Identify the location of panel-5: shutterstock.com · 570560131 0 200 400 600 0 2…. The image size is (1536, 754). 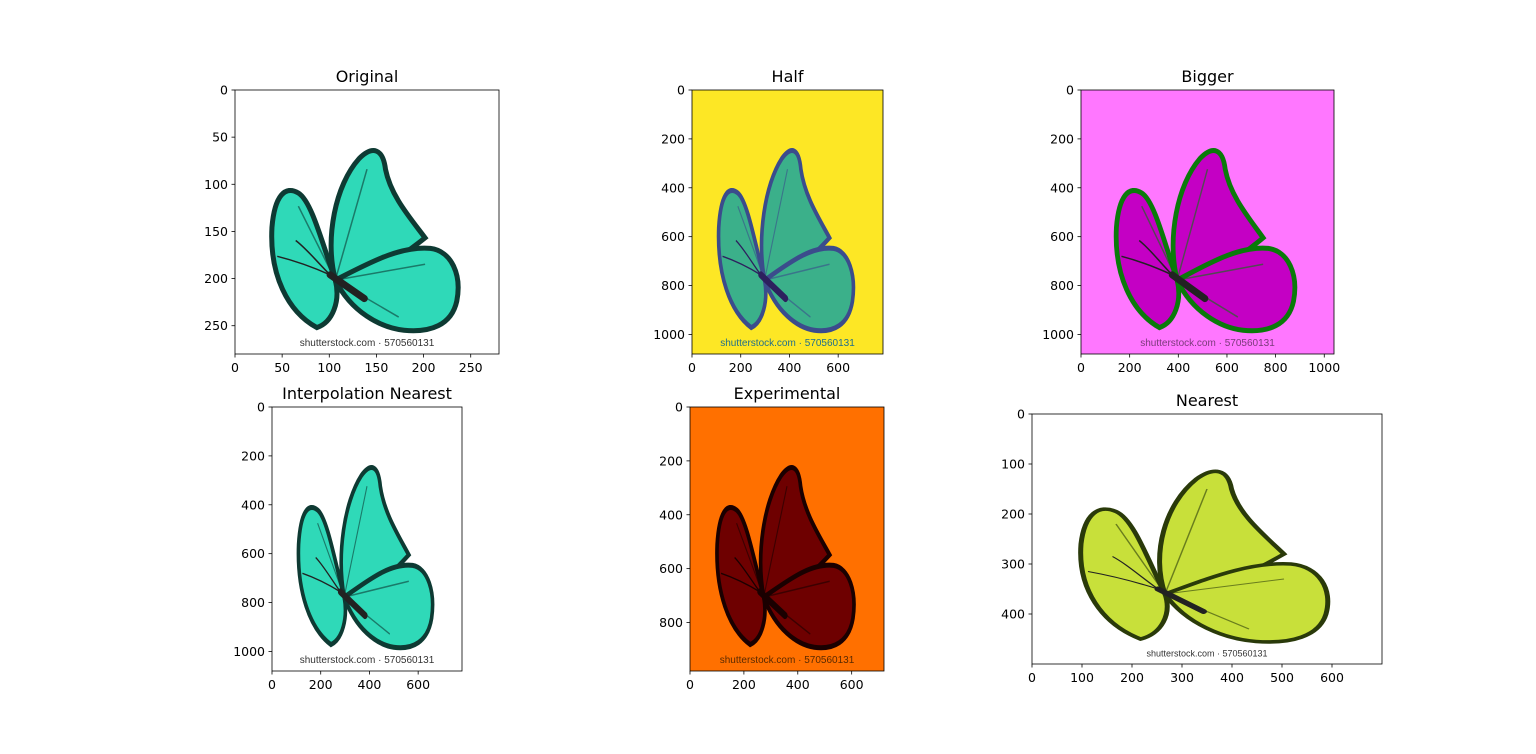
(772, 538).